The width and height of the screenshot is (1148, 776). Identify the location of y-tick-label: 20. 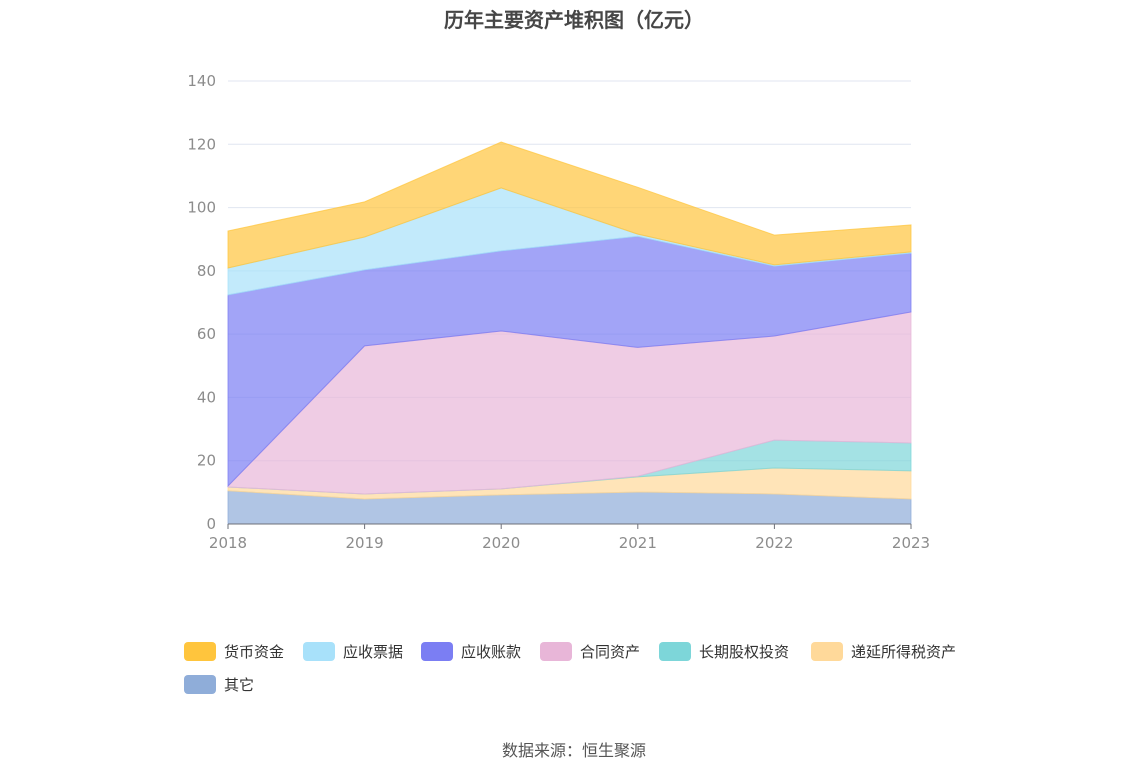
(206, 461).